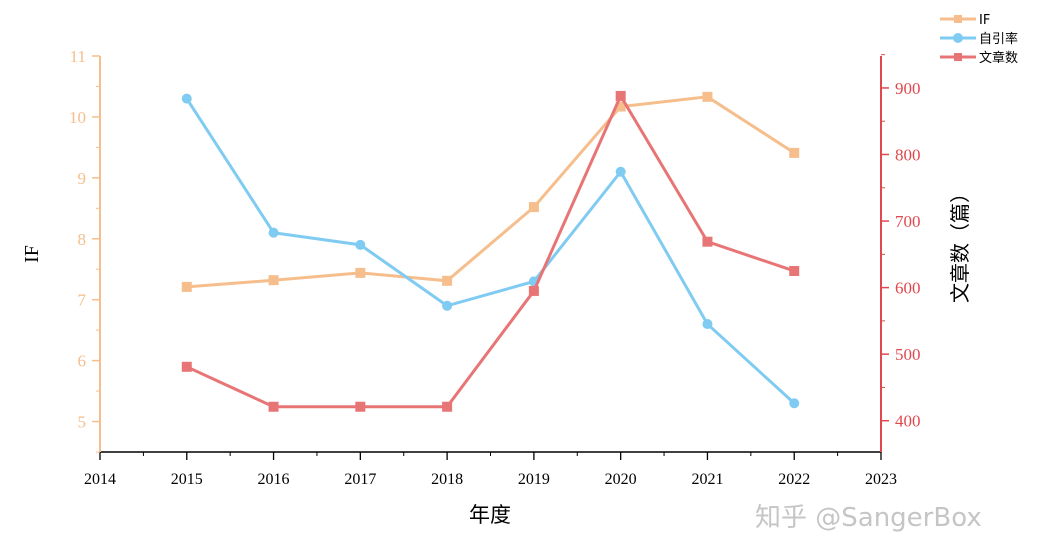  What do you see at coordinates (32, 254) in the screenshot?
I see `left-y-axis-title: IF` at bounding box center [32, 254].